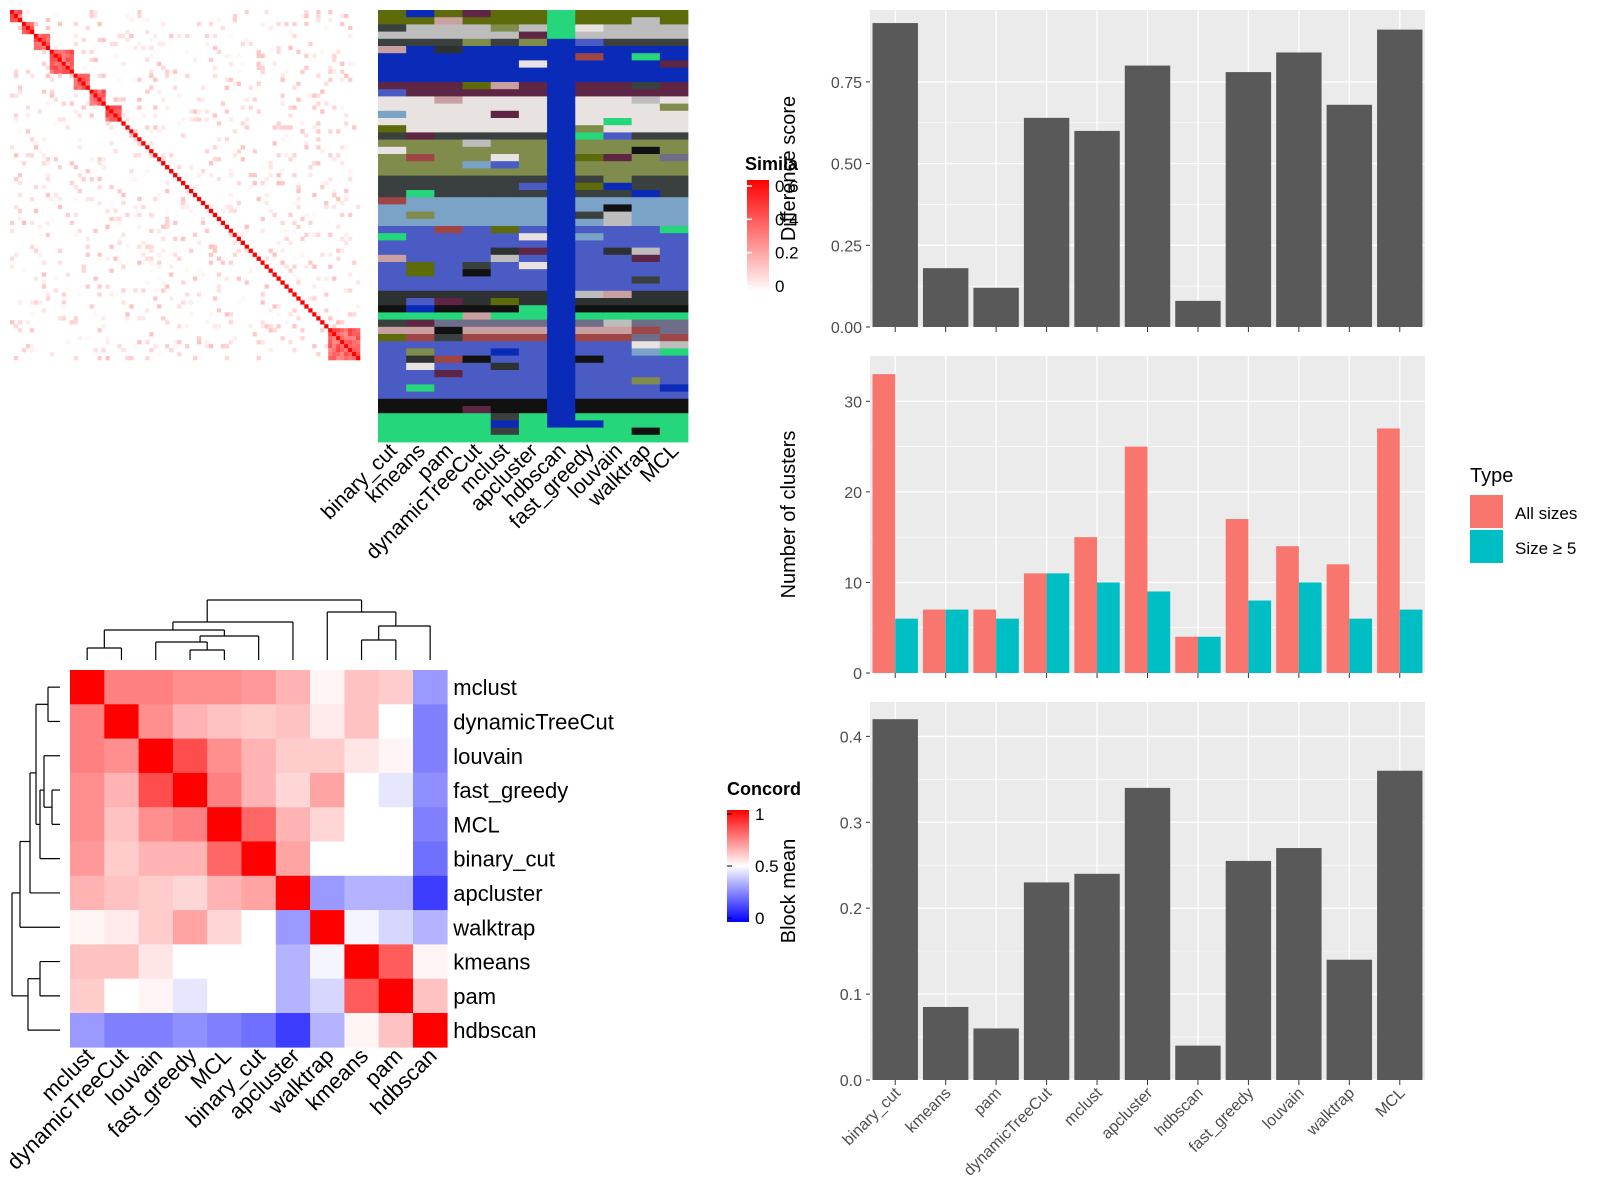  Describe the element at coordinates (1349, 1019) in the screenshot. I see `bar` at that location.